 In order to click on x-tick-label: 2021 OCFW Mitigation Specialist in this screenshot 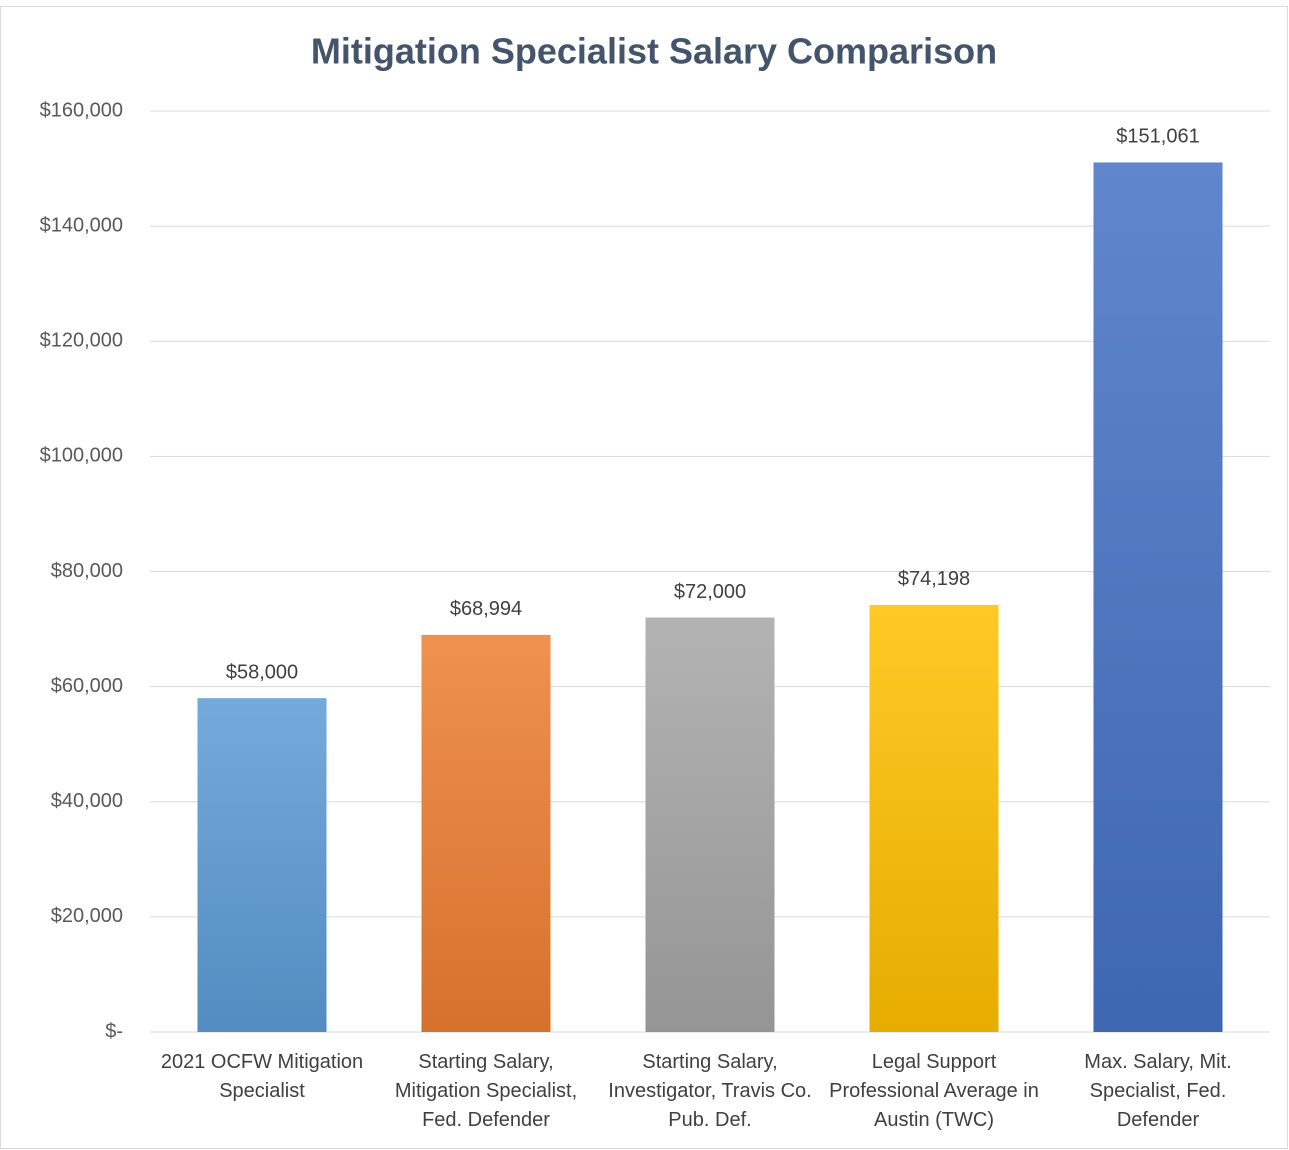, I will do `click(262, 1076)`.